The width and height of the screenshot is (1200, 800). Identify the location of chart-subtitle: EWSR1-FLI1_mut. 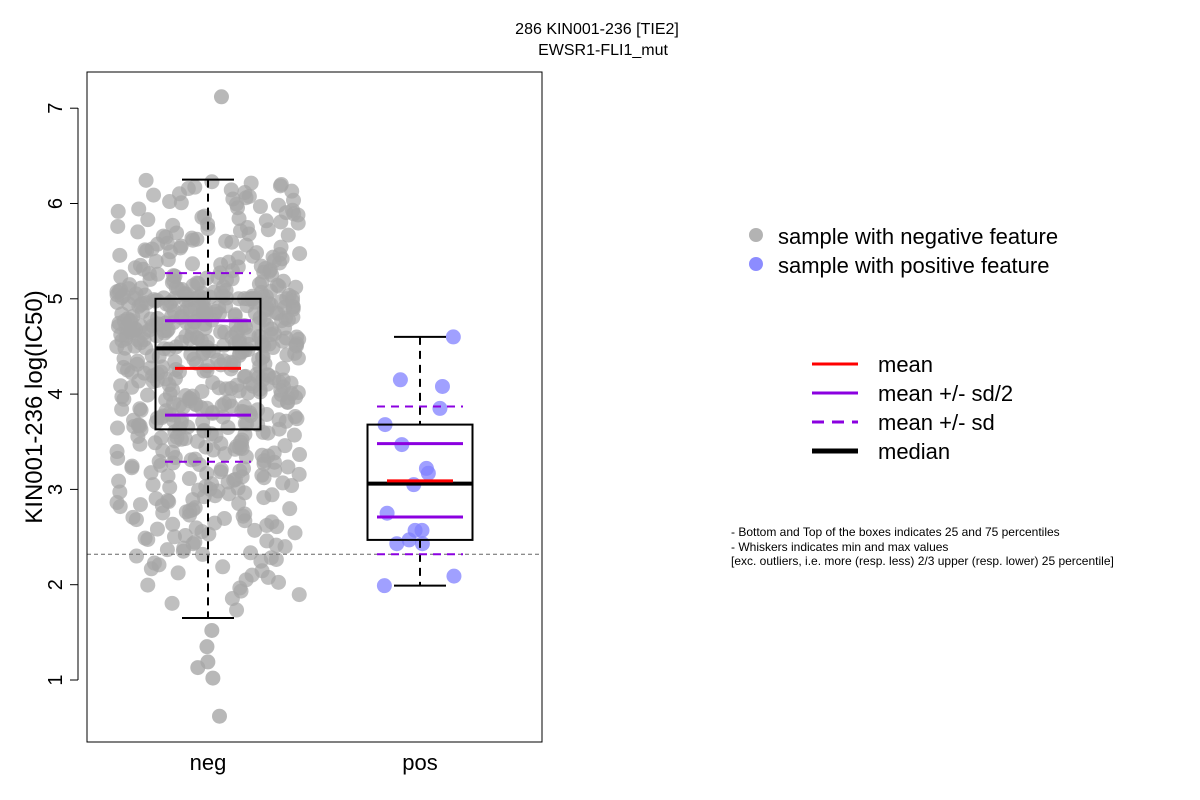
(603, 50).